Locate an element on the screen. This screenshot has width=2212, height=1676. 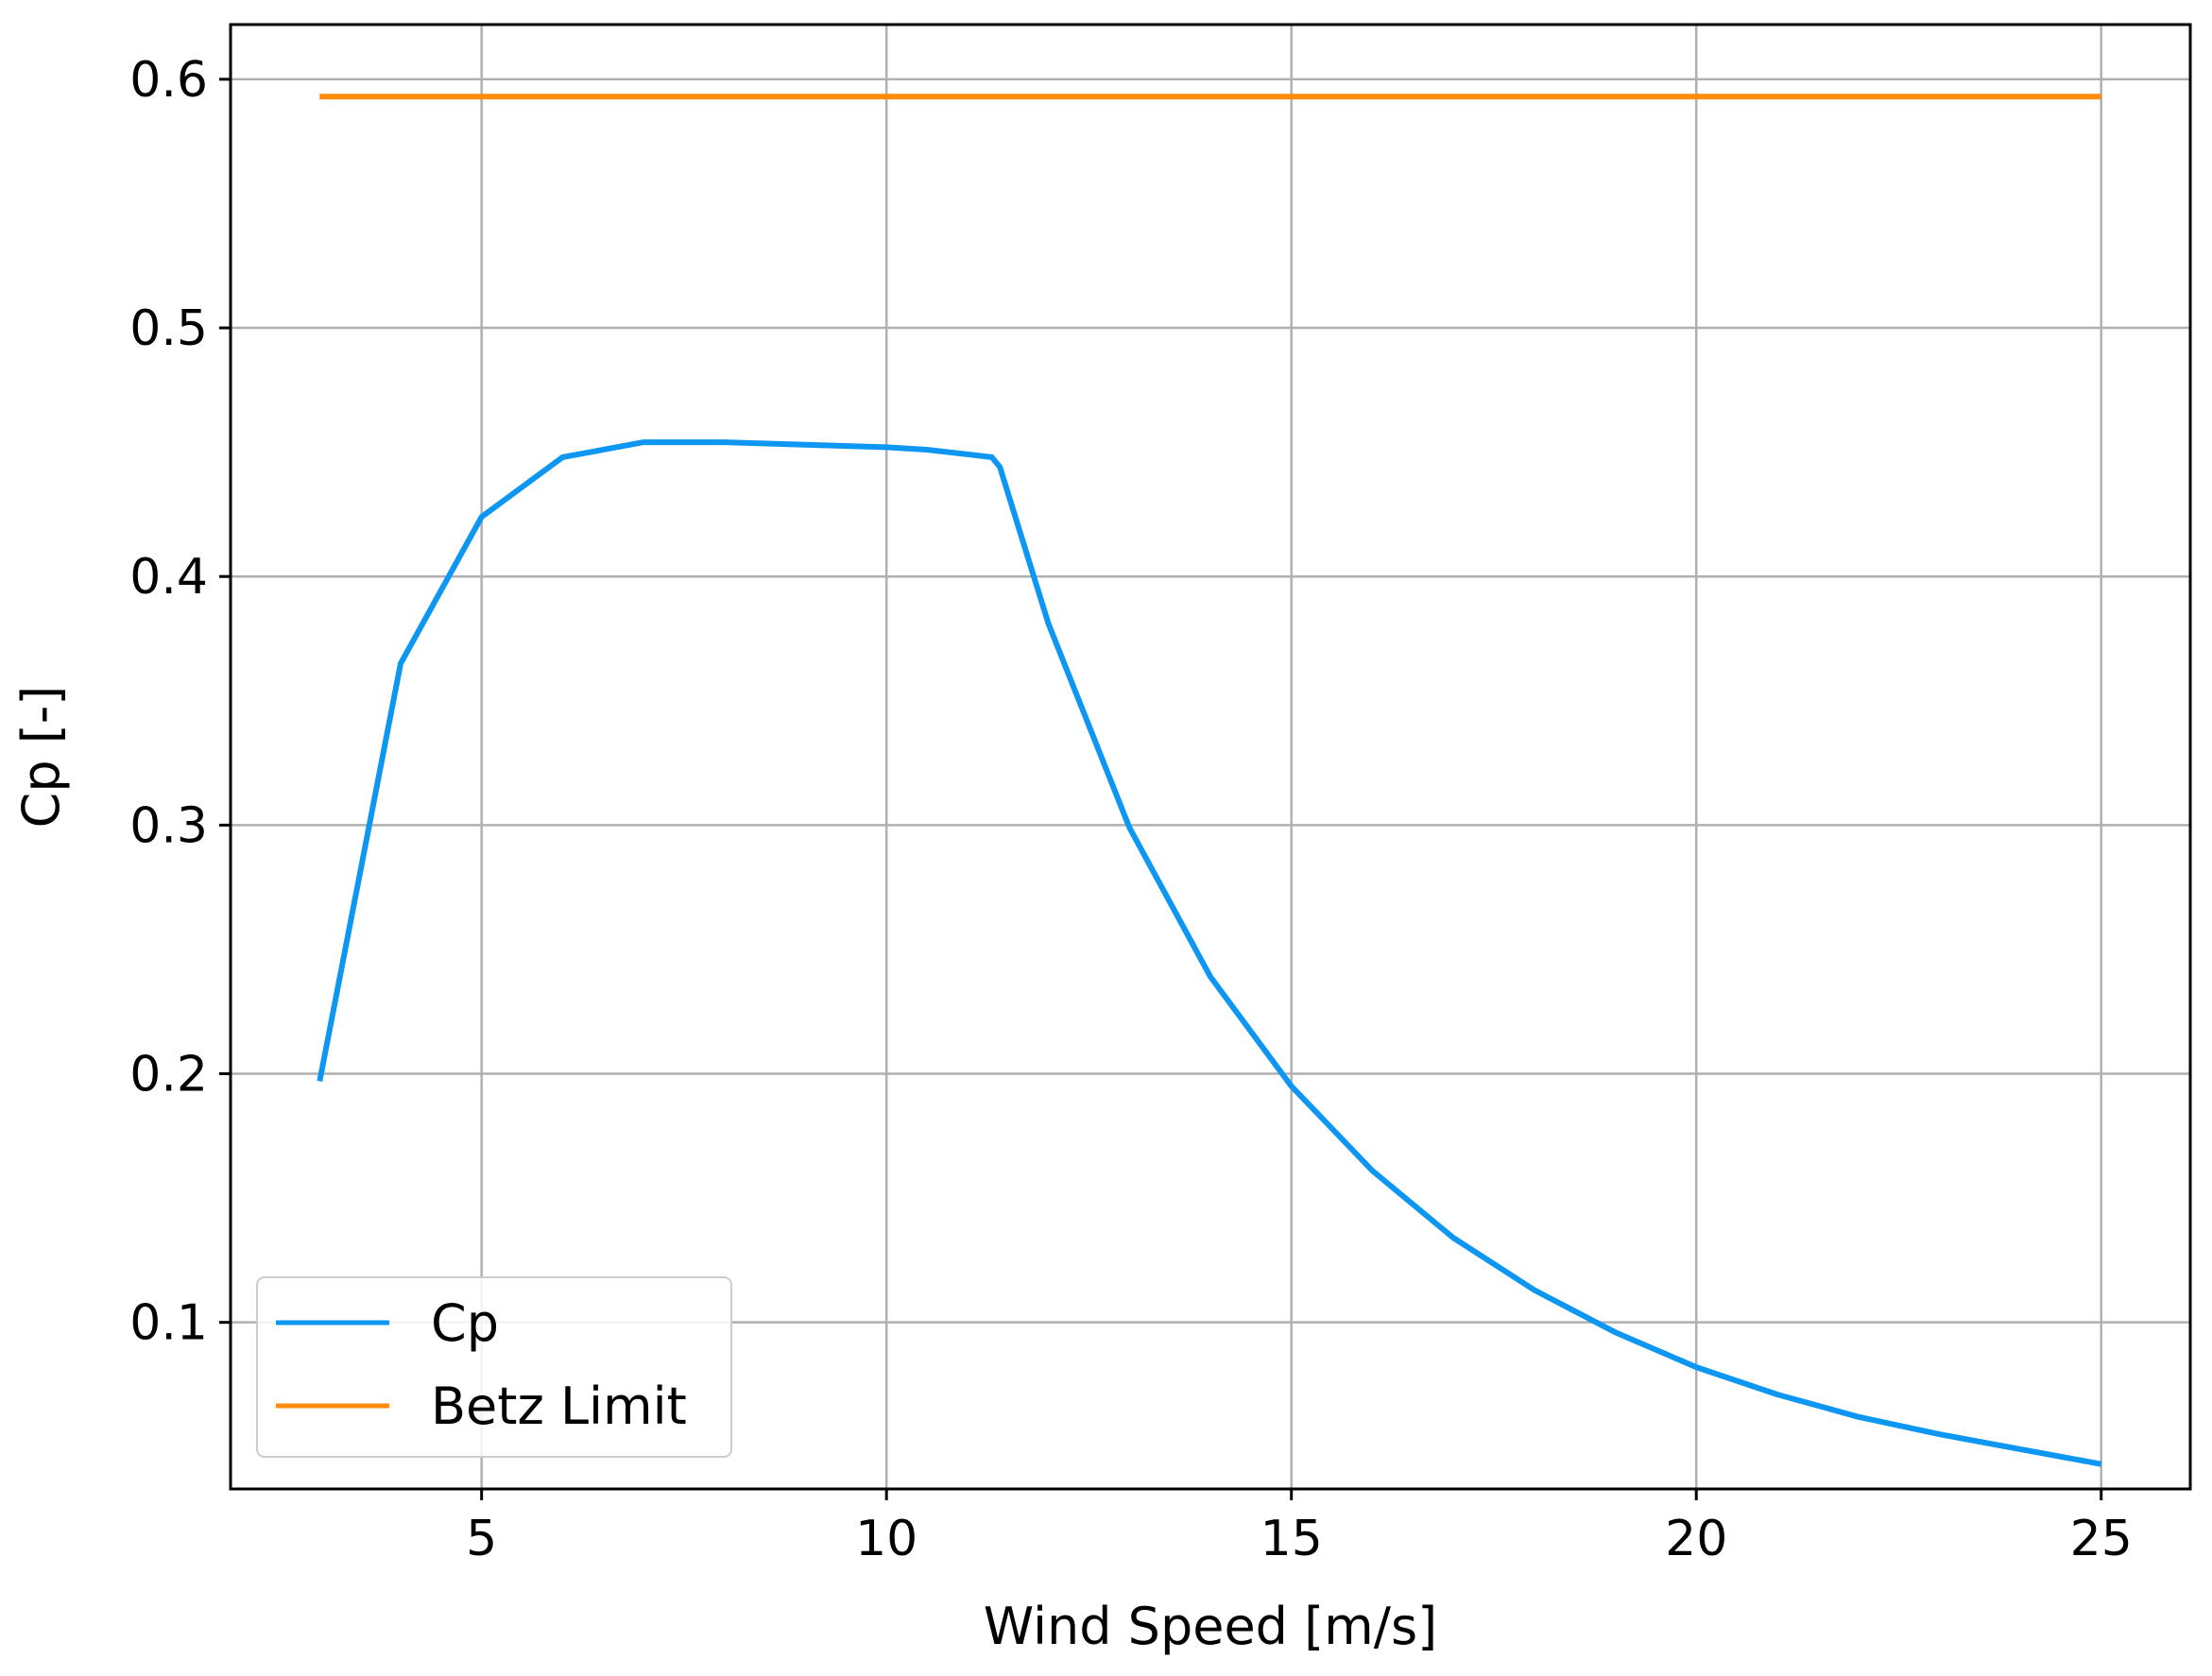
legend-label-betz-limit: Betz Limit is located at coordinates (559, 1406).